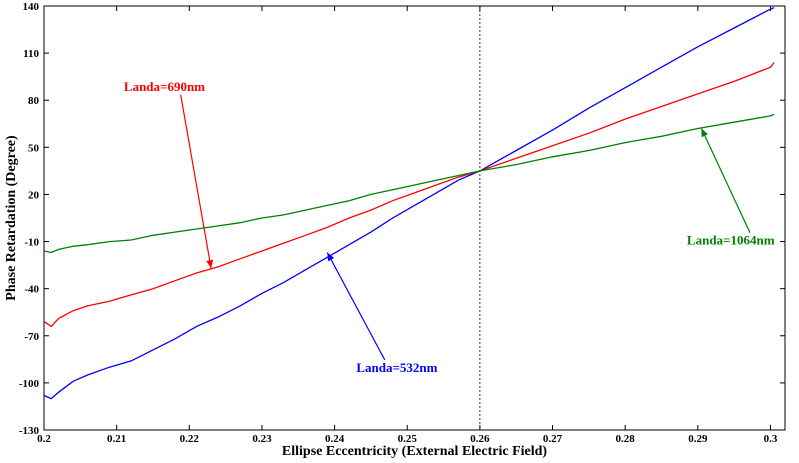 This screenshot has height=463, width=799. I want to click on x-tick-label: 0.24, so click(335, 439).